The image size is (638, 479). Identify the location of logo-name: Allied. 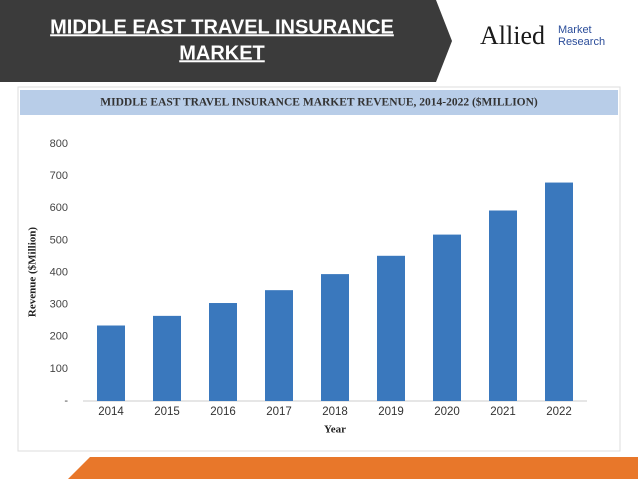
(512, 35).